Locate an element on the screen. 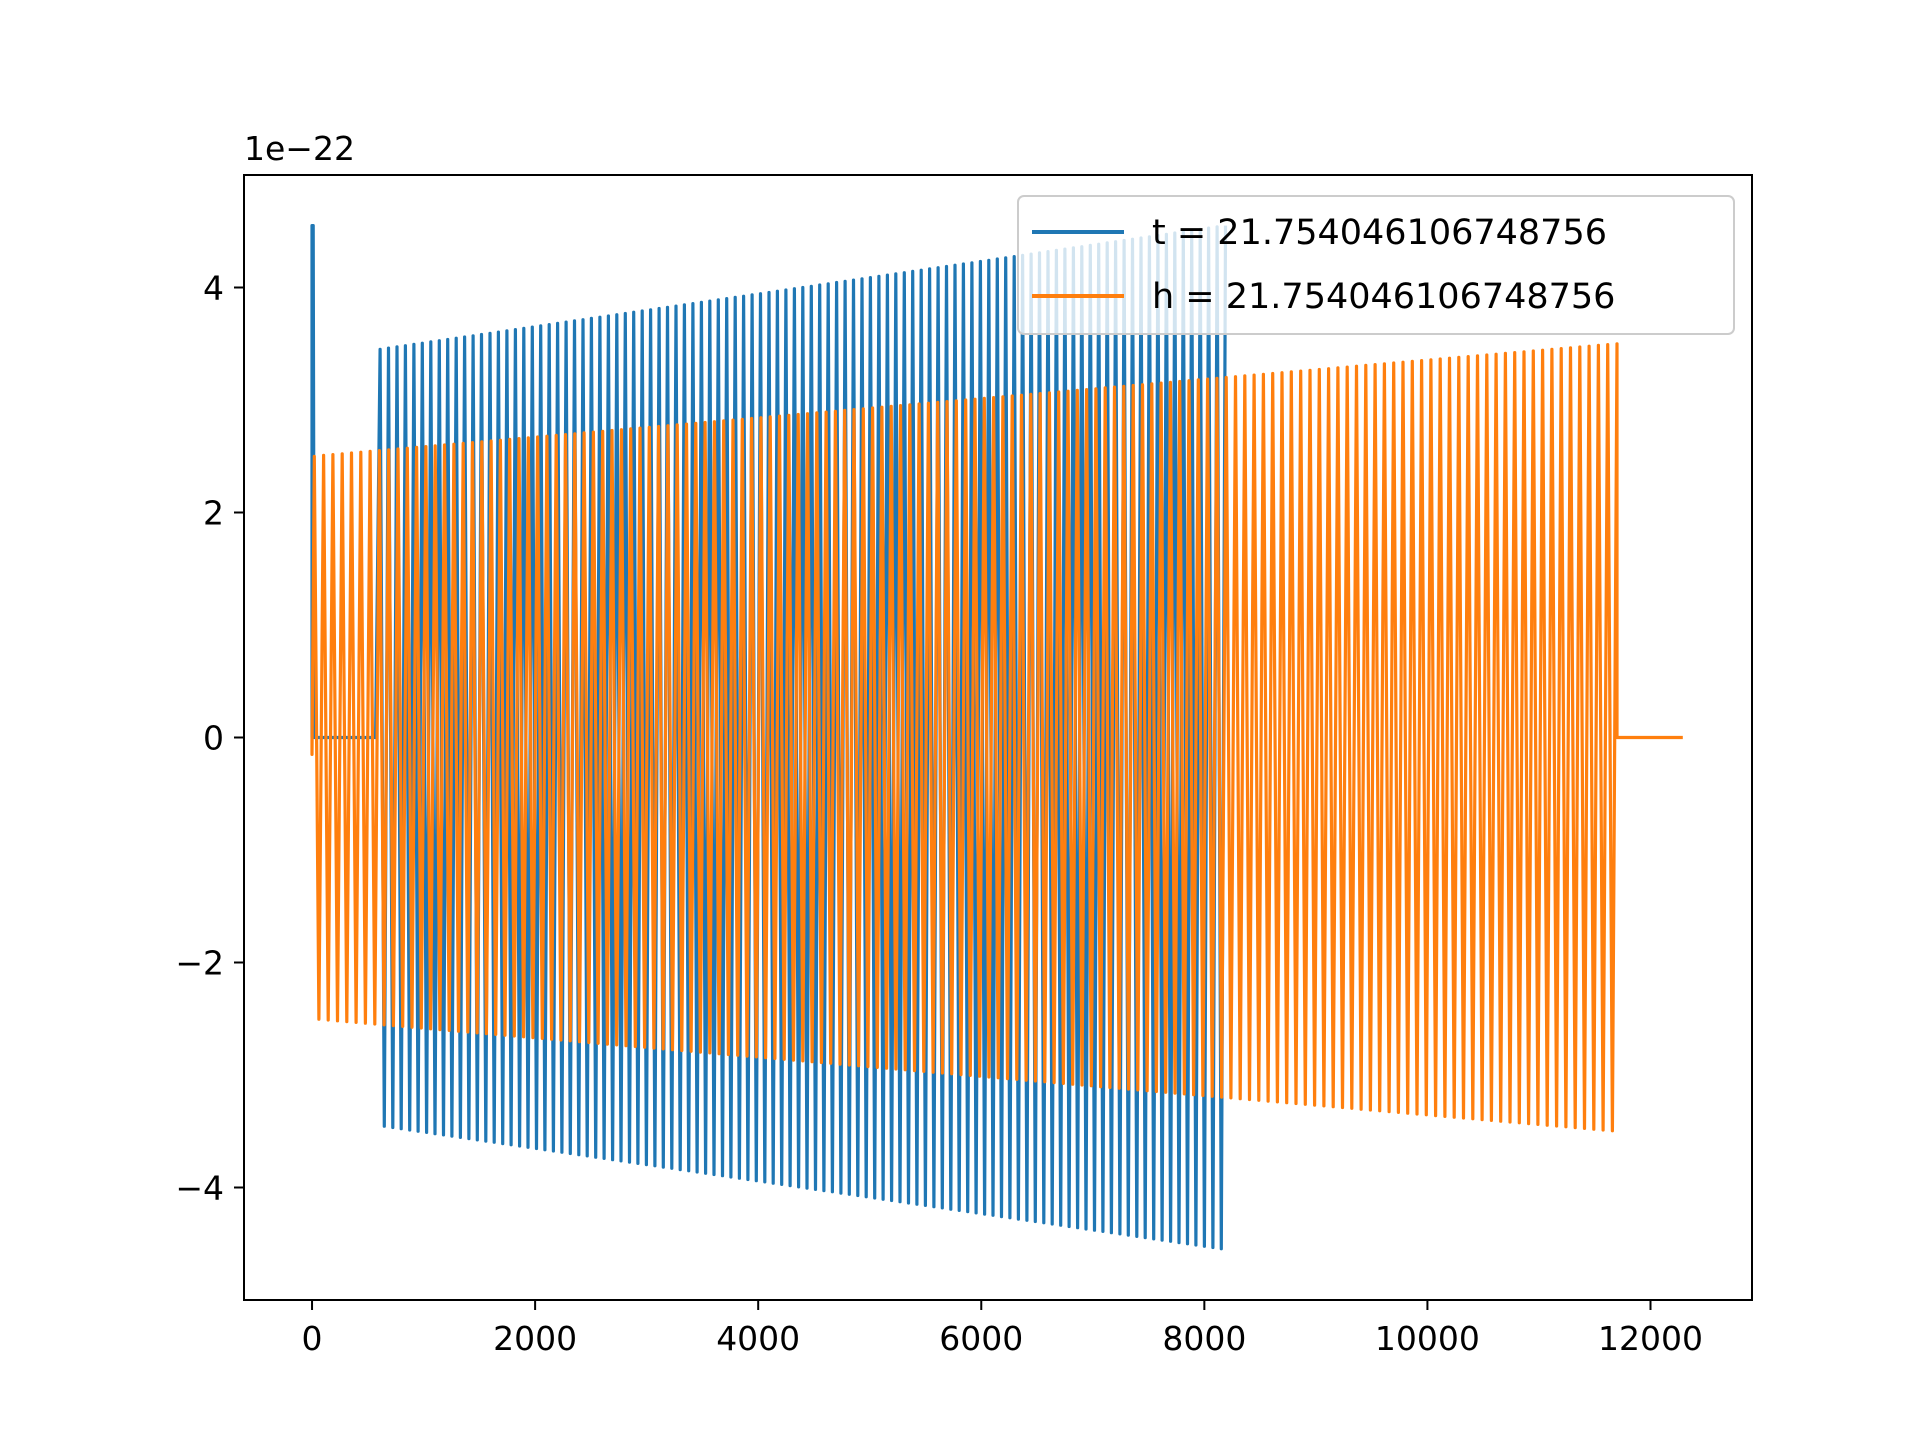 This screenshot has height=1440, width=1920. y-axis: −4 −2 0 2 4 is located at coordinates (209, 738).